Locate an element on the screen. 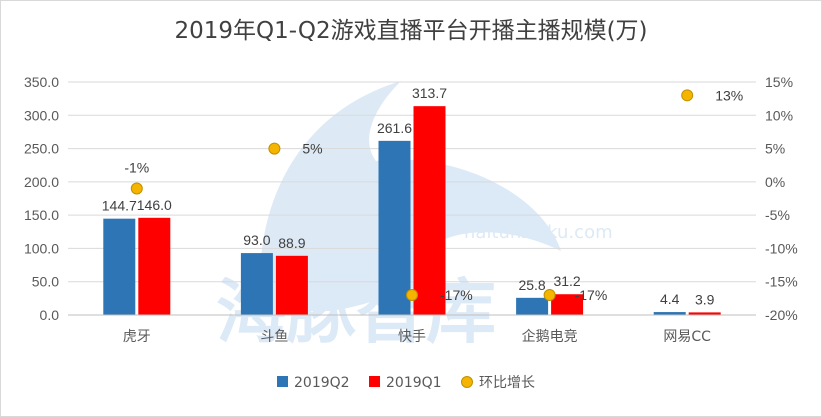  data-label-2019q1: 313.7 is located at coordinates (429, 93).